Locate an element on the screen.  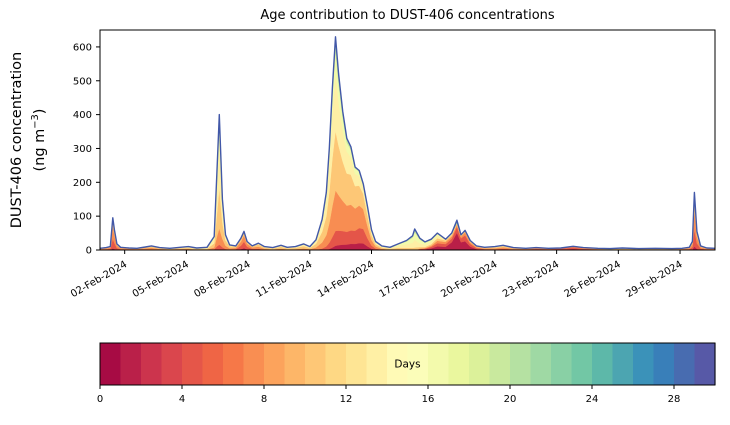
colorbar-tick-label: 28 is located at coordinates (674, 399).